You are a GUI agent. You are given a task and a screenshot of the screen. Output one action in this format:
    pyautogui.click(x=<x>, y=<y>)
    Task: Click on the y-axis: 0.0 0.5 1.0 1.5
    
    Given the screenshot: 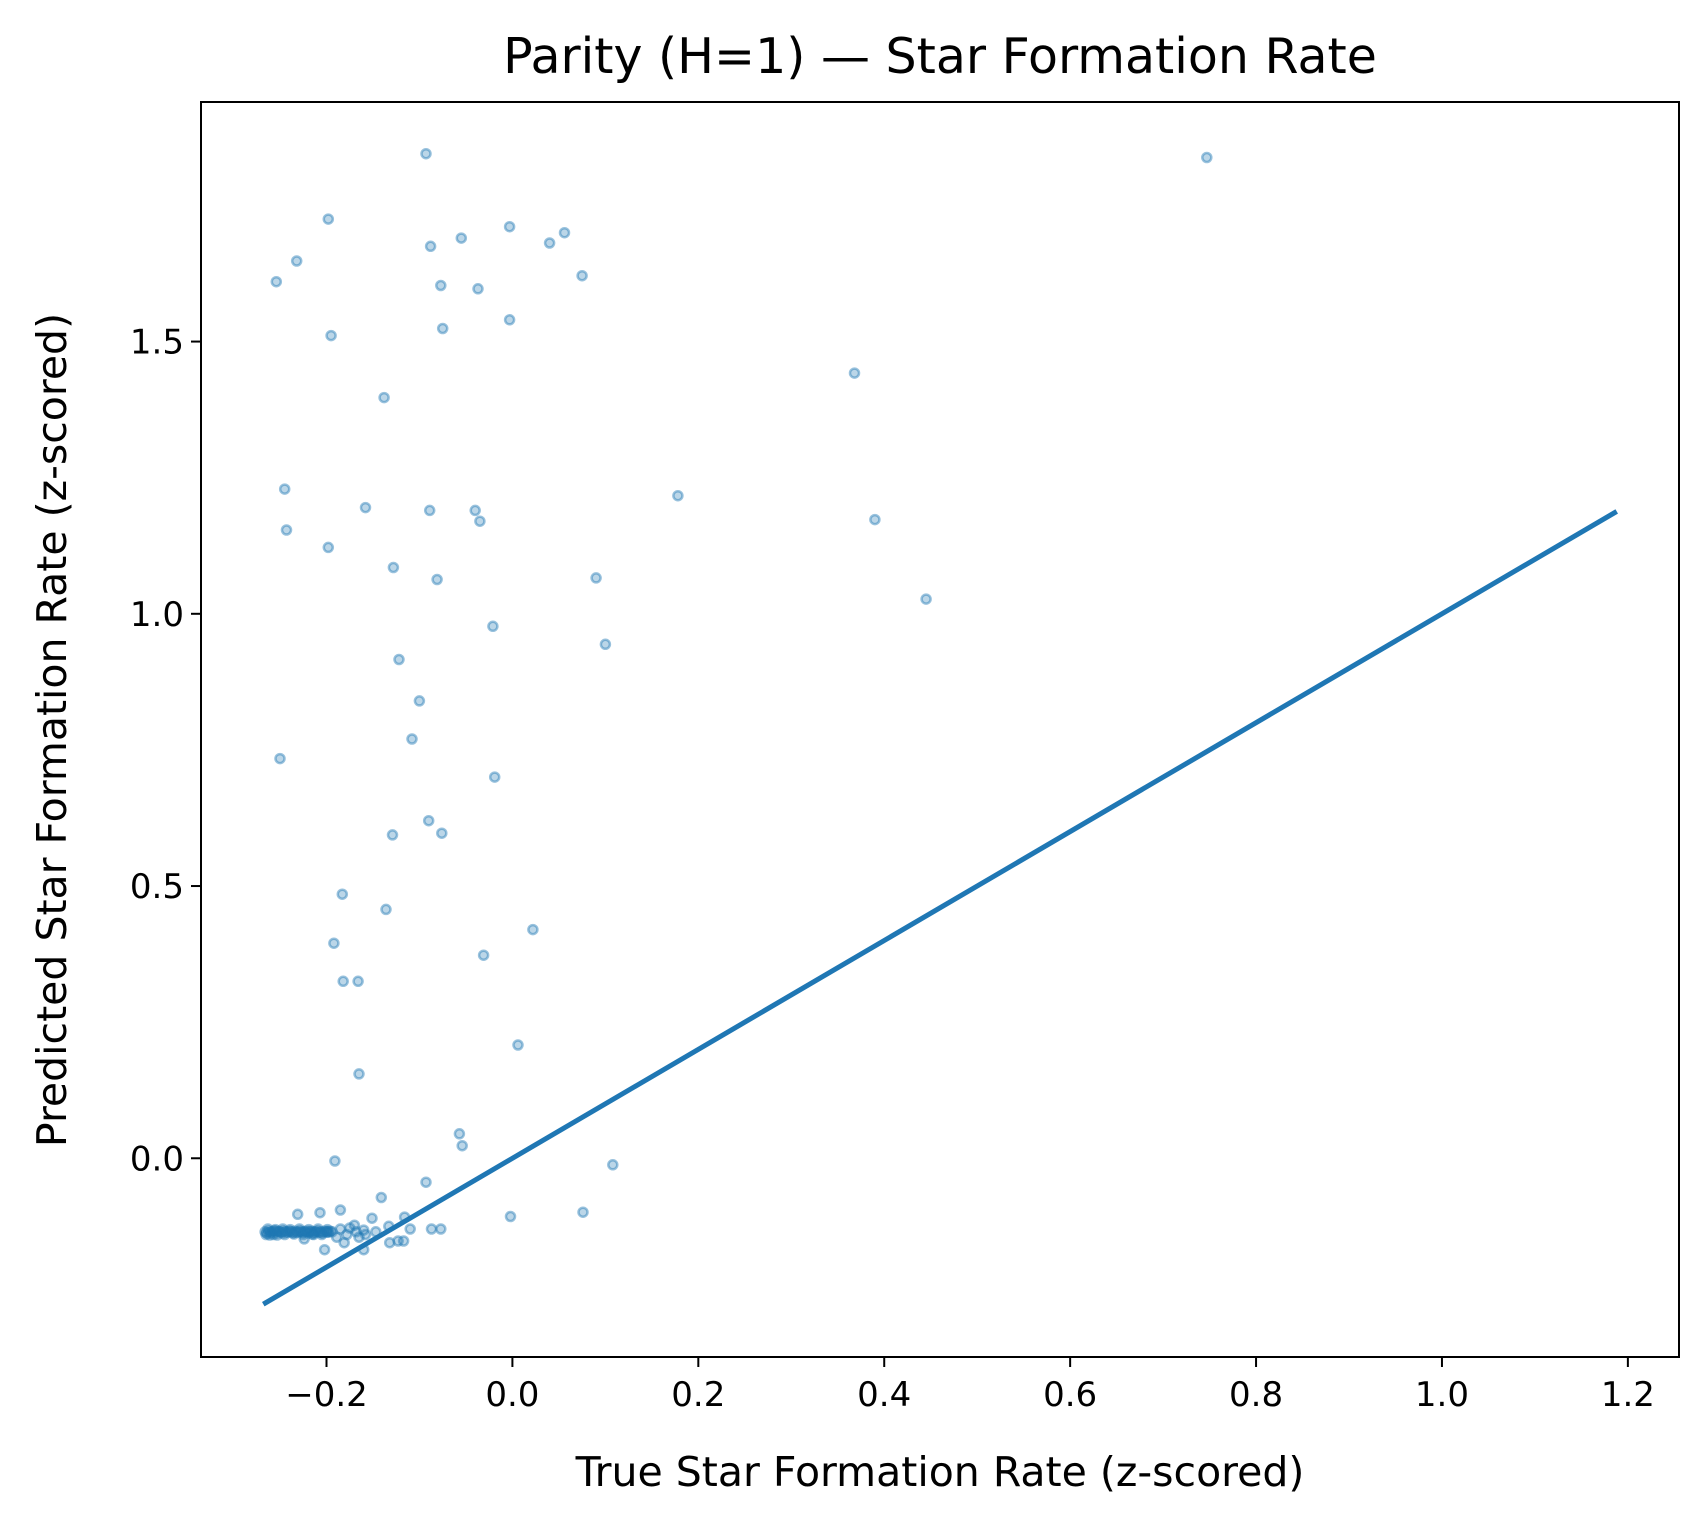 What is the action you would take?
    pyautogui.click(x=165, y=751)
    